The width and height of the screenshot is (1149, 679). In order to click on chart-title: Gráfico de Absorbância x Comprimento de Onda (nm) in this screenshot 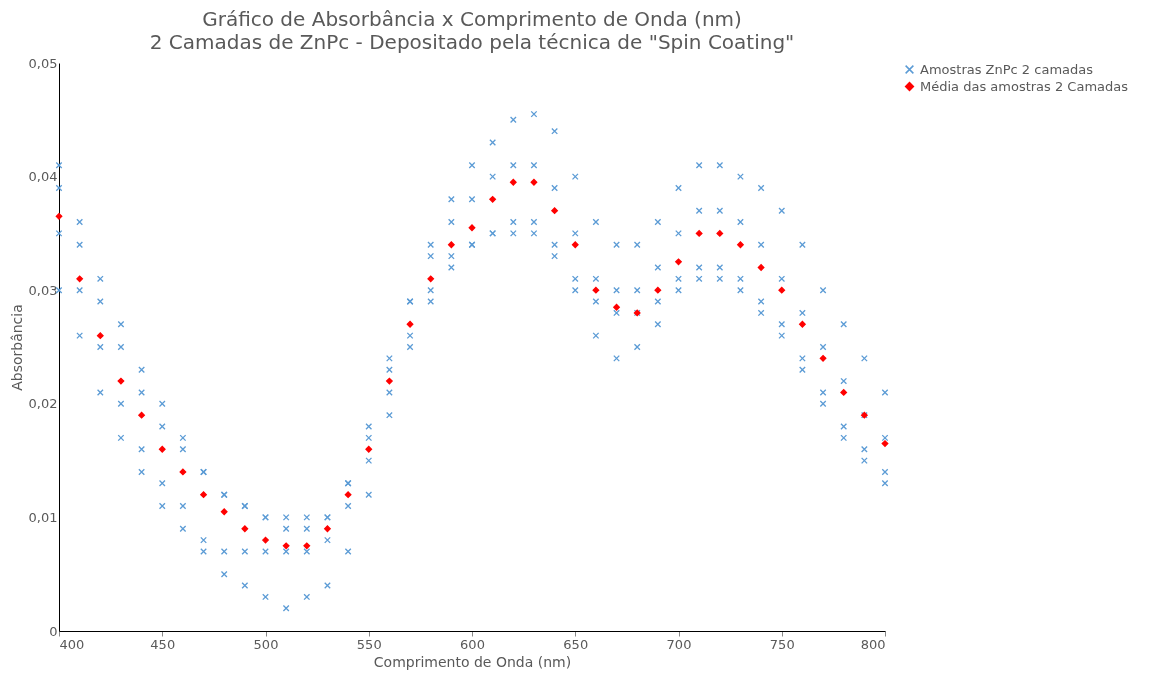, I will do `click(472, 19)`.